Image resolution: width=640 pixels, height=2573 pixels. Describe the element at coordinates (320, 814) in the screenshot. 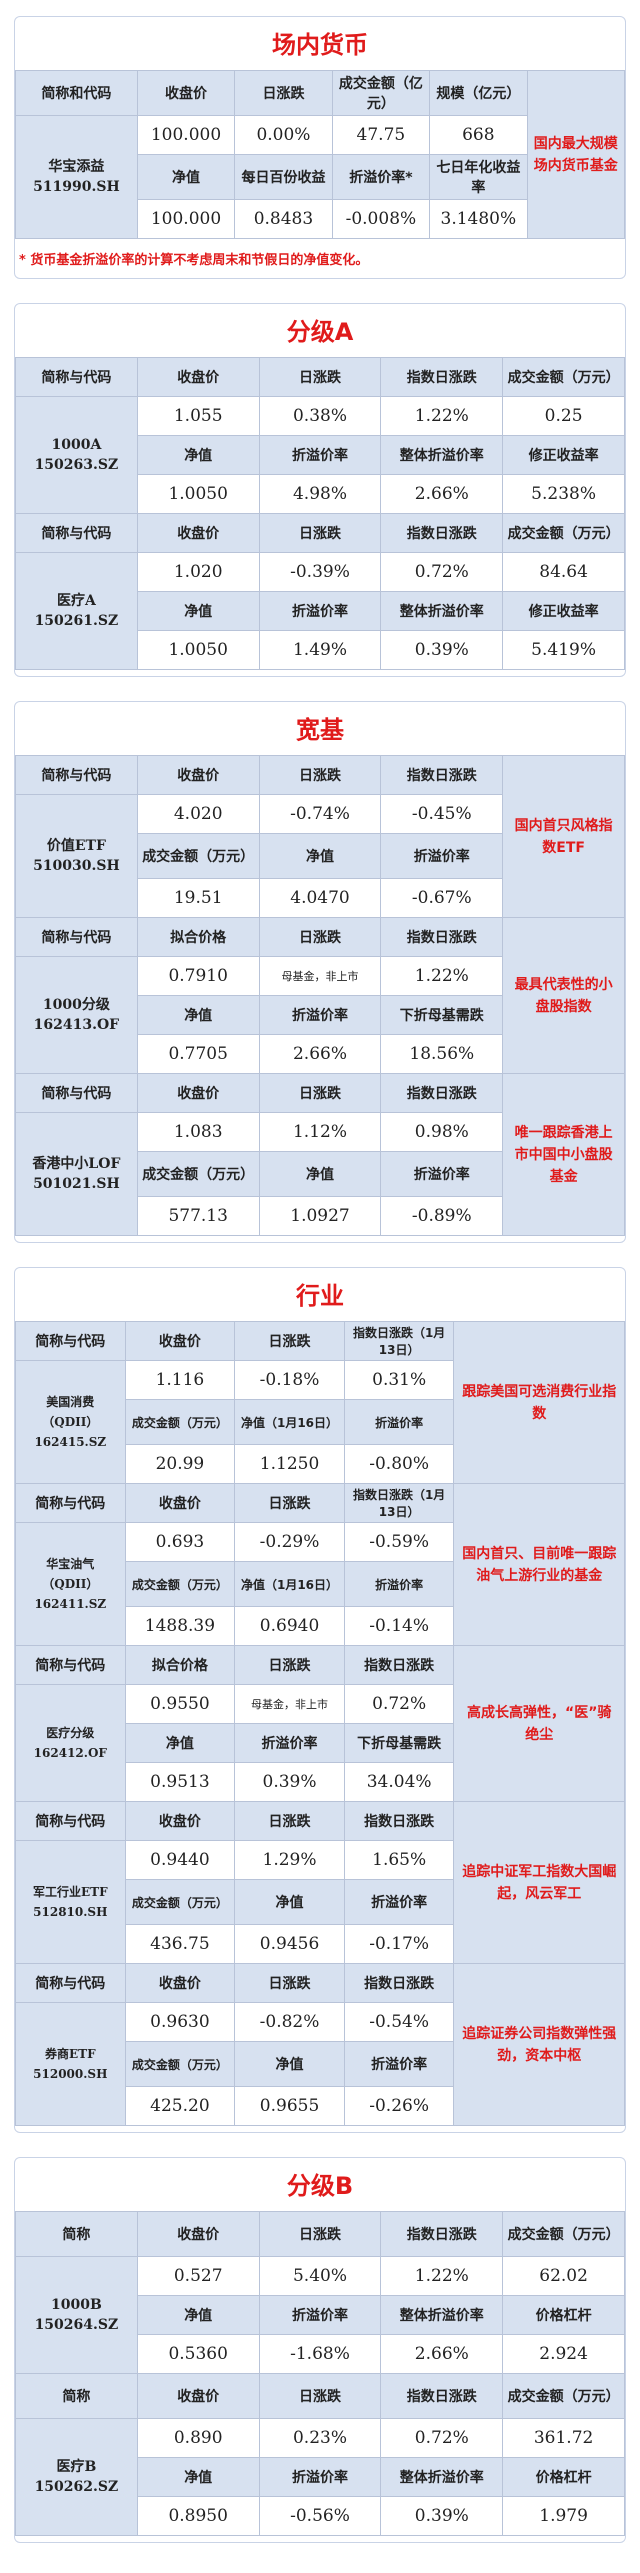

I see `data-cell: -0.74%` at that location.